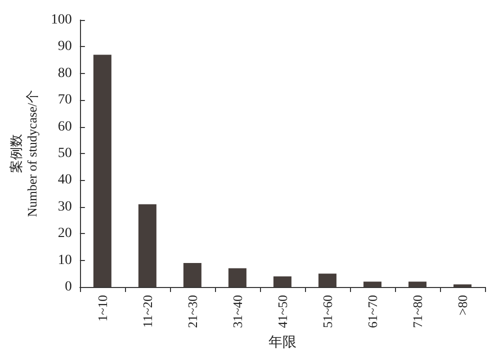 The width and height of the screenshot is (500, 362). Describe the element at coordinates (327, 311) in the screenshot. I see `x-tick-label: 51~60` at that location.